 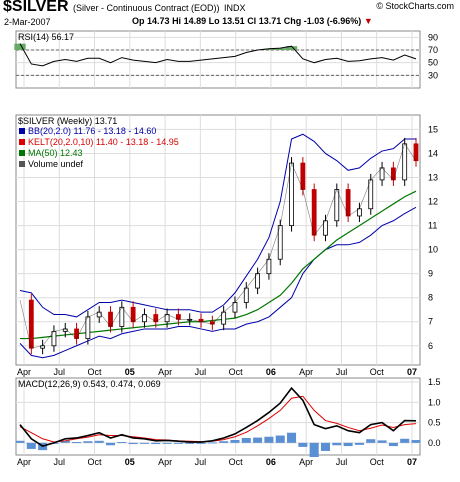 What do you see at coordinates (233, 21) in the screenshot?
I see `low-value: 13.51` at bounding box center [233, 21].